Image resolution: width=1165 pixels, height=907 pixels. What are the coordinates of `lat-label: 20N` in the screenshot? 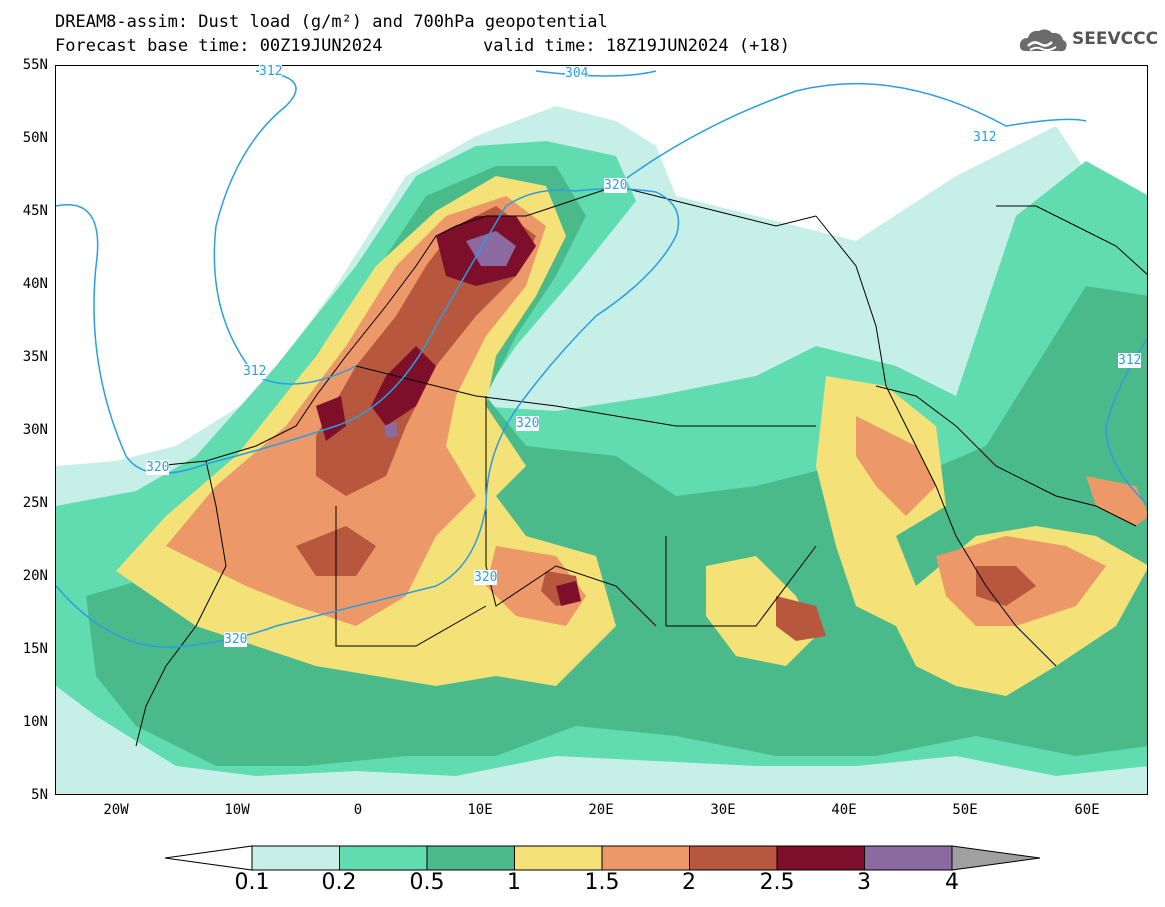 It's located at (35, 576).